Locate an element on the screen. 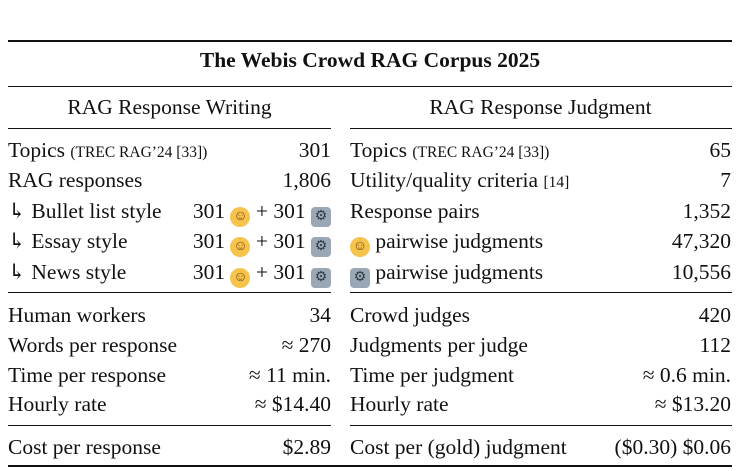 The height and width of the screenshot is (471, 740). left-row-bullet-style: ↳ Bullet list style 301 ☺ + 301 ⚙ is located at coordinates (169, 212).